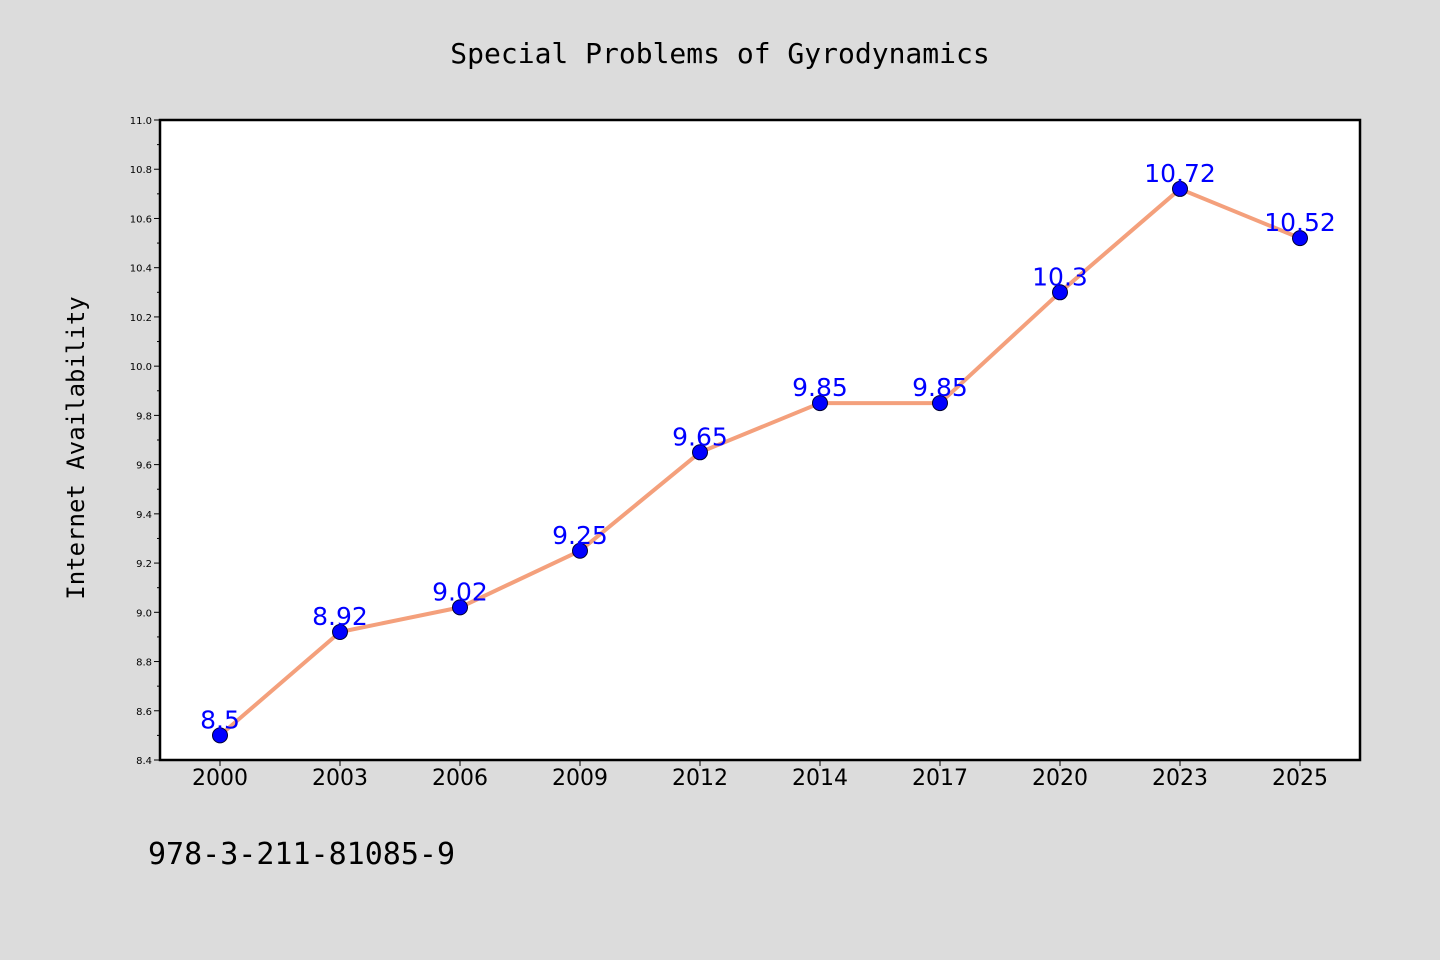 Image resolution: width=1440 pixels, height=960 pixels. I want to click on x-tick-label: 2017, so click(940, 778).